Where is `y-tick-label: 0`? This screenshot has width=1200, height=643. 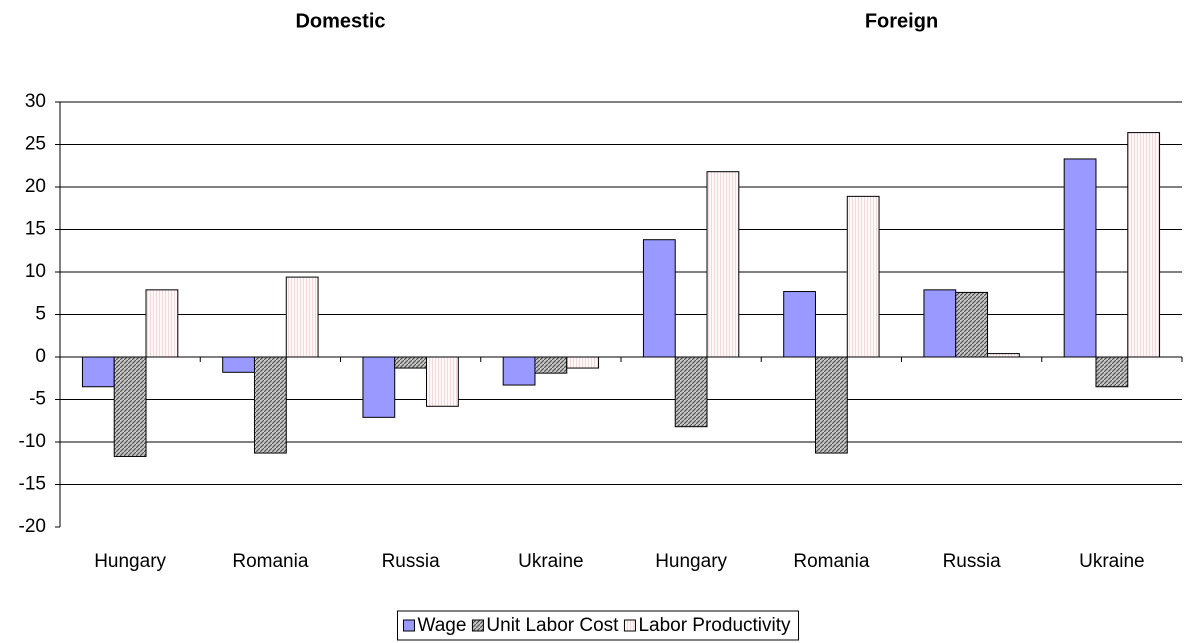 y-tick-label: 0 is located at coordinates (40, 356).